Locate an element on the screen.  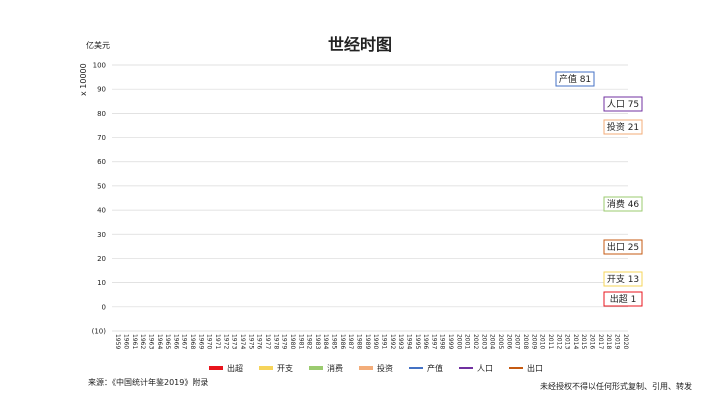
copyright-note: 未经授权不得以任何形式复制、引用、转发 is located at coordinates (616, 386).